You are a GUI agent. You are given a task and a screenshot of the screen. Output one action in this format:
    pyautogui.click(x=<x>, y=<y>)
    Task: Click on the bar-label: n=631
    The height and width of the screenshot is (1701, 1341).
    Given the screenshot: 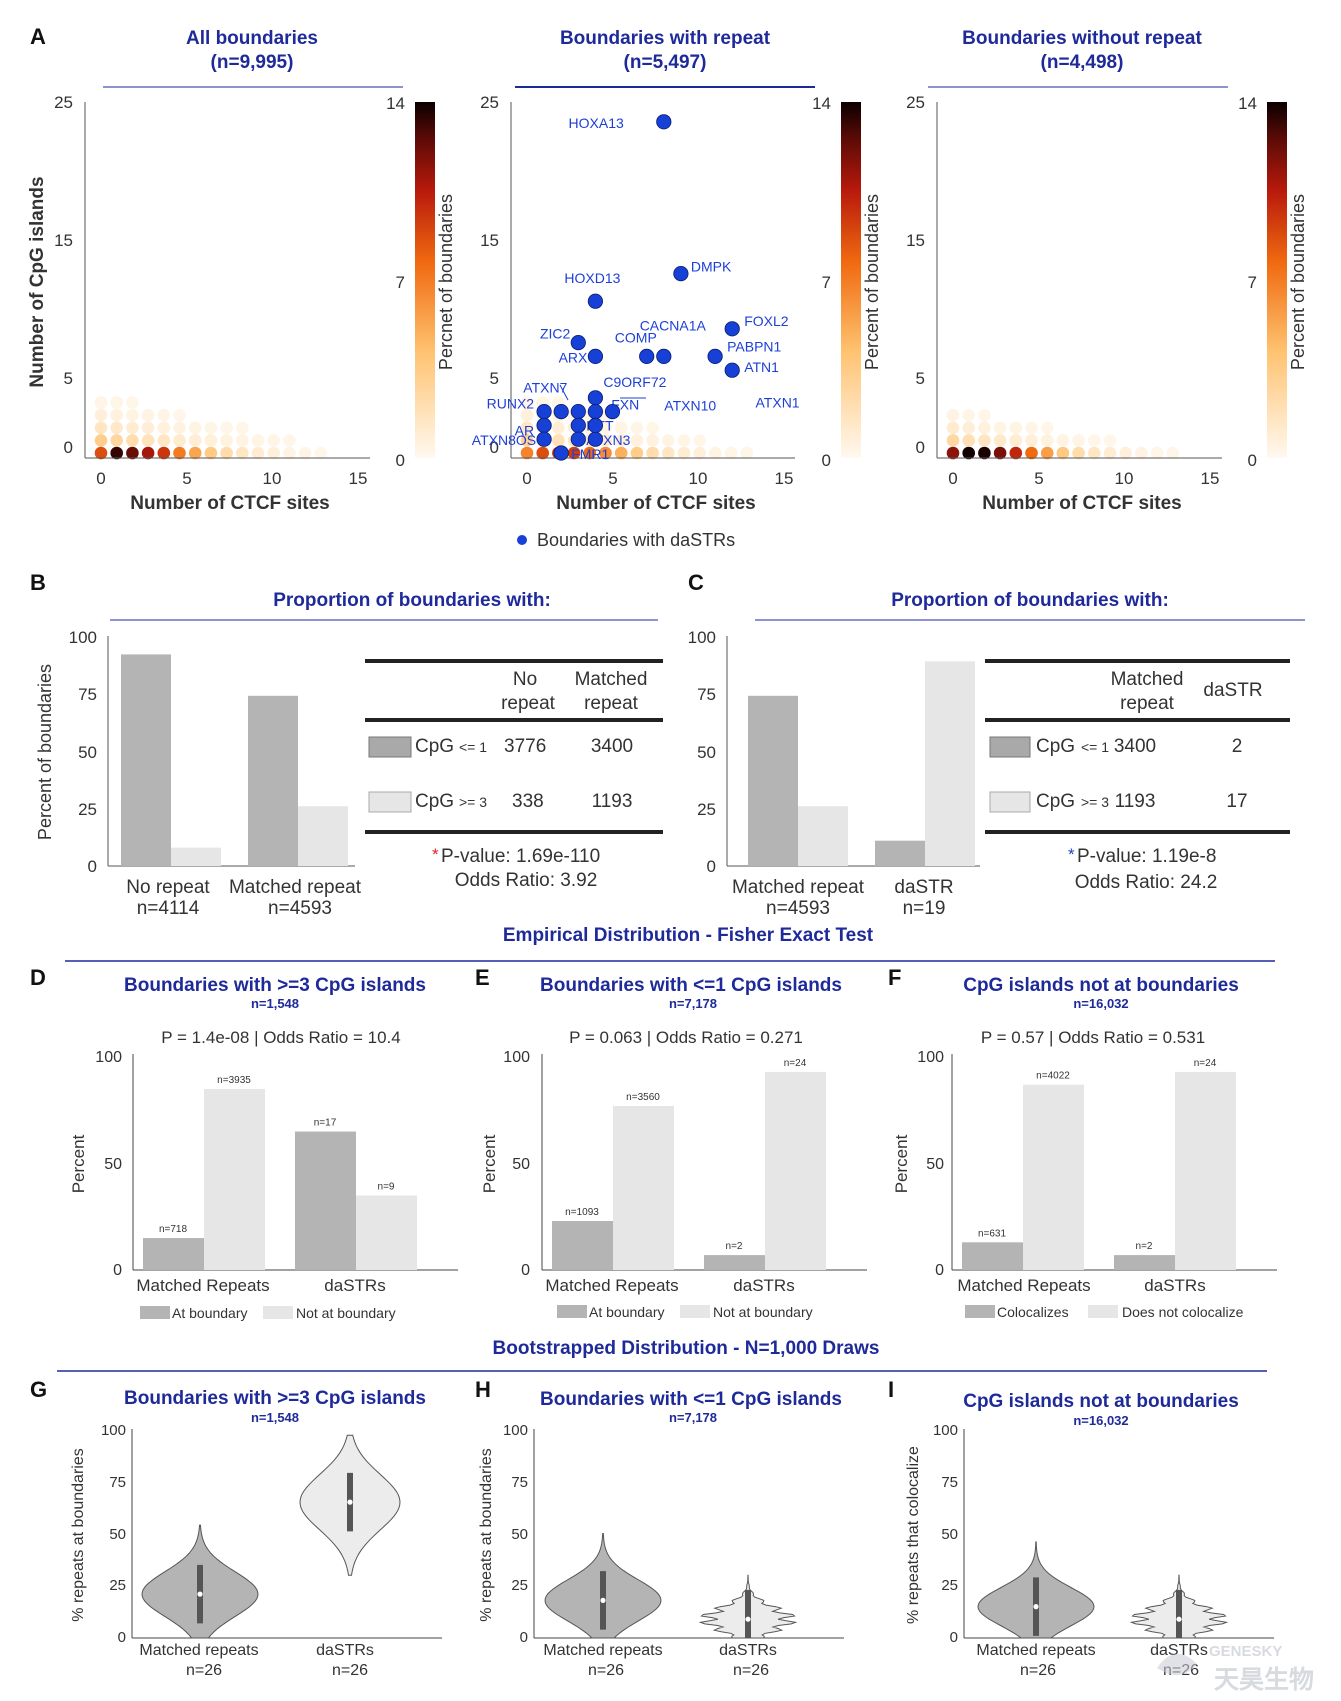 What is the action you would take?
    pyautogui.click(x=992, y=1233)
    